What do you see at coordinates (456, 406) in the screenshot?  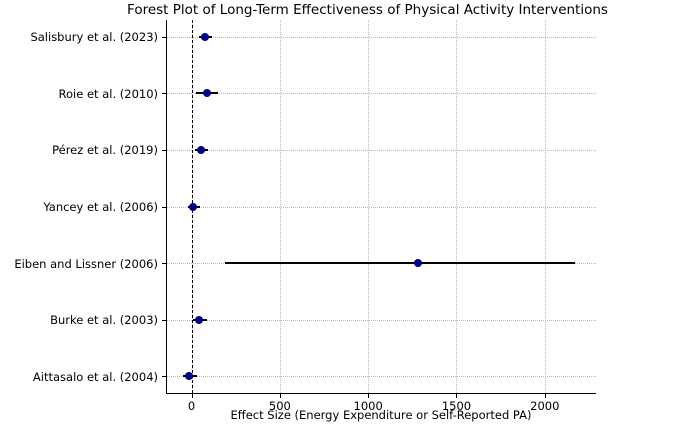 I see `x-tick-label: 1500` at bounding box center [456, 406].